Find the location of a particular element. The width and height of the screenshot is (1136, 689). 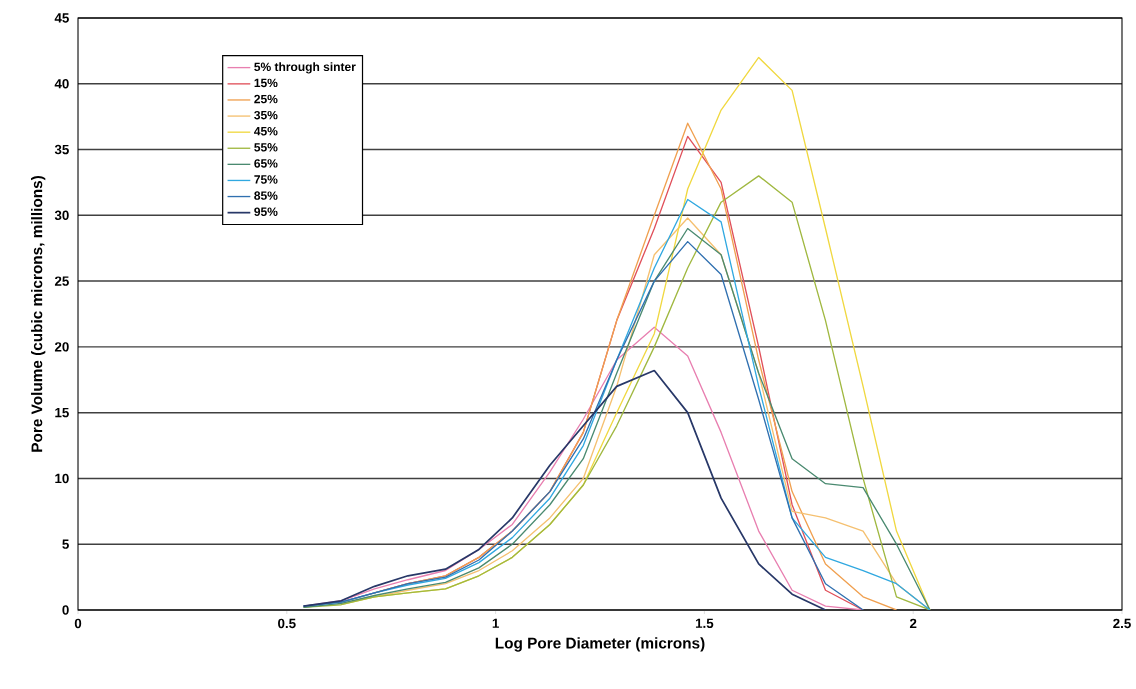

x-tick-label: 0.5 is located at coordinates (287, 623).